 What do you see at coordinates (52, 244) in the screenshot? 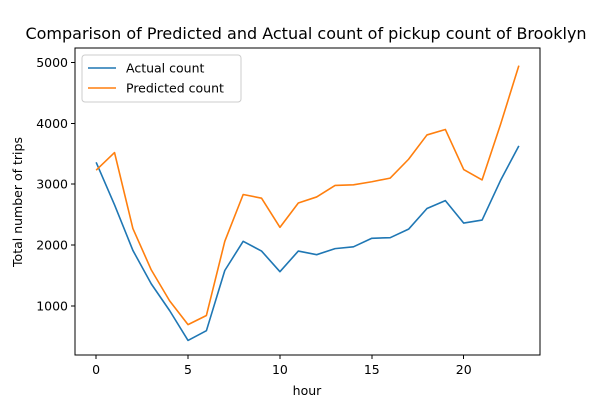
I see `y-tick-label: 2000` at bounding box center [52, 244].